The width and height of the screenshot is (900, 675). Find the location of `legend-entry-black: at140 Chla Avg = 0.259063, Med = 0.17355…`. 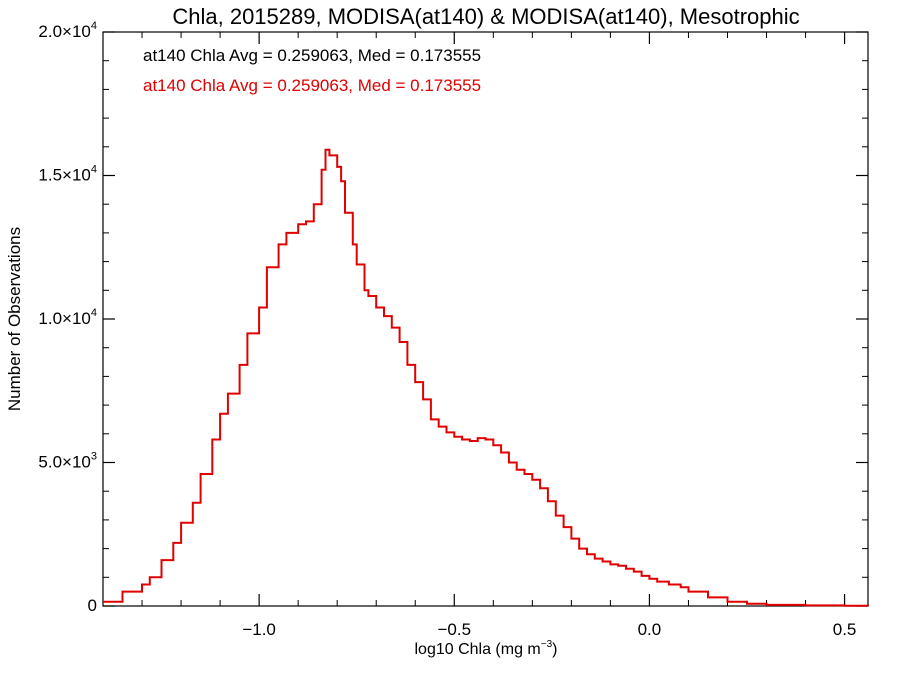

legend-entry-black: at140 Chla Avg = 0.259063, Med = 0.17355… is located at coordinates (312, 55).